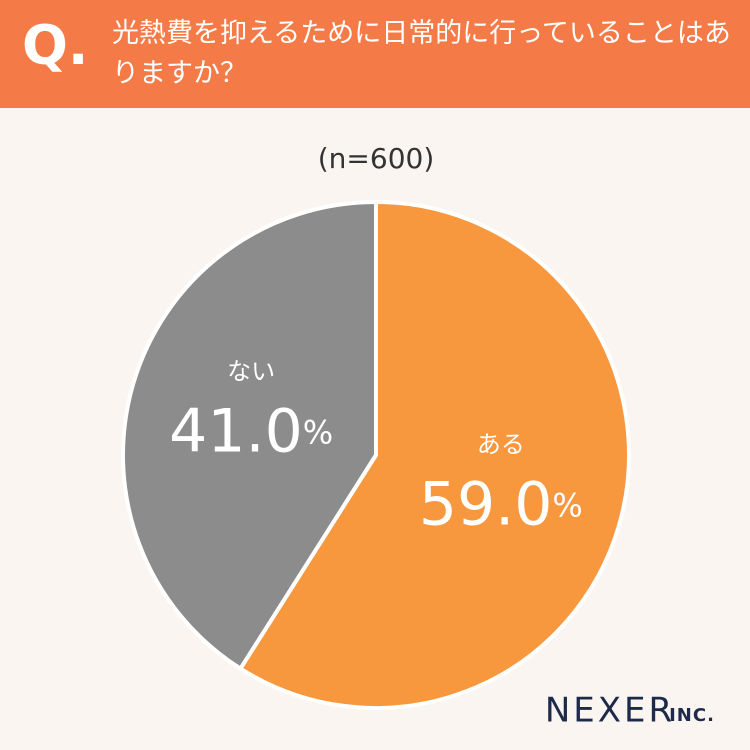 The image size is (750, 750). What do you see at coordinates (421, 53) in the screenshot?
I see `chart-title: 光熱費を抑えるために日常的に行っていることはありますか？` at bounding box center [421, 53].